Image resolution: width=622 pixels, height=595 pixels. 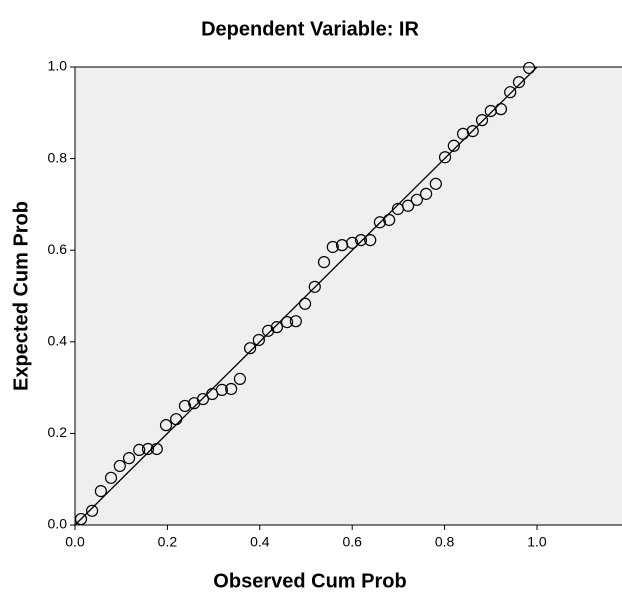 I want to click on y-tick-label: 0.6, so click(x=58, y=249).